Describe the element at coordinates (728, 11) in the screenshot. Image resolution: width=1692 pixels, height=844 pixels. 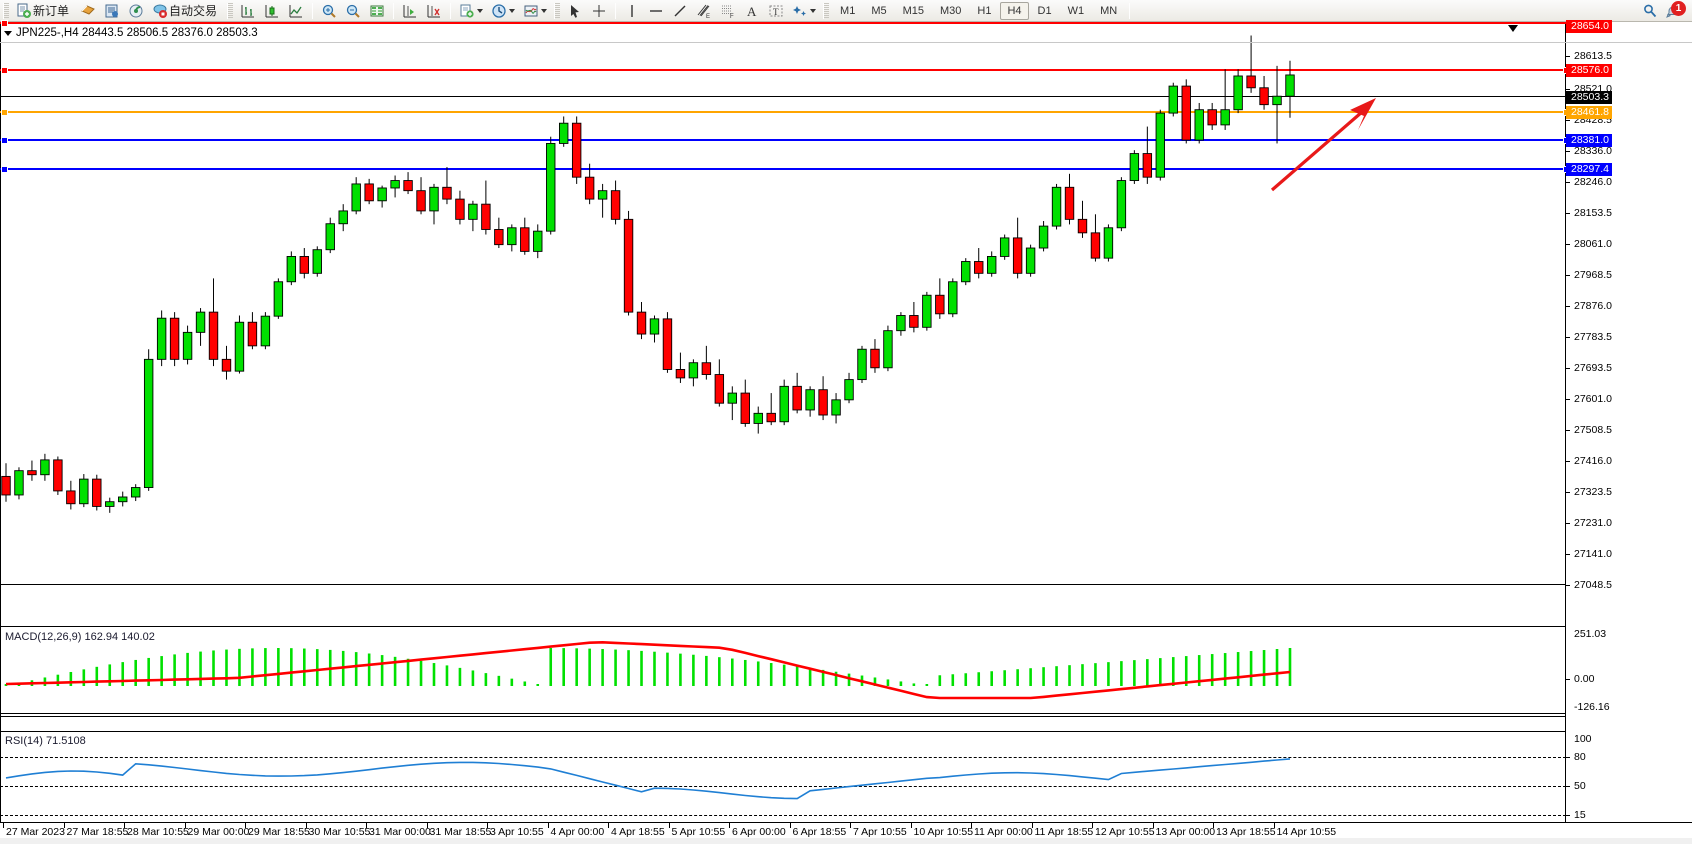
I see `fibonacci-icon: F` at that location.